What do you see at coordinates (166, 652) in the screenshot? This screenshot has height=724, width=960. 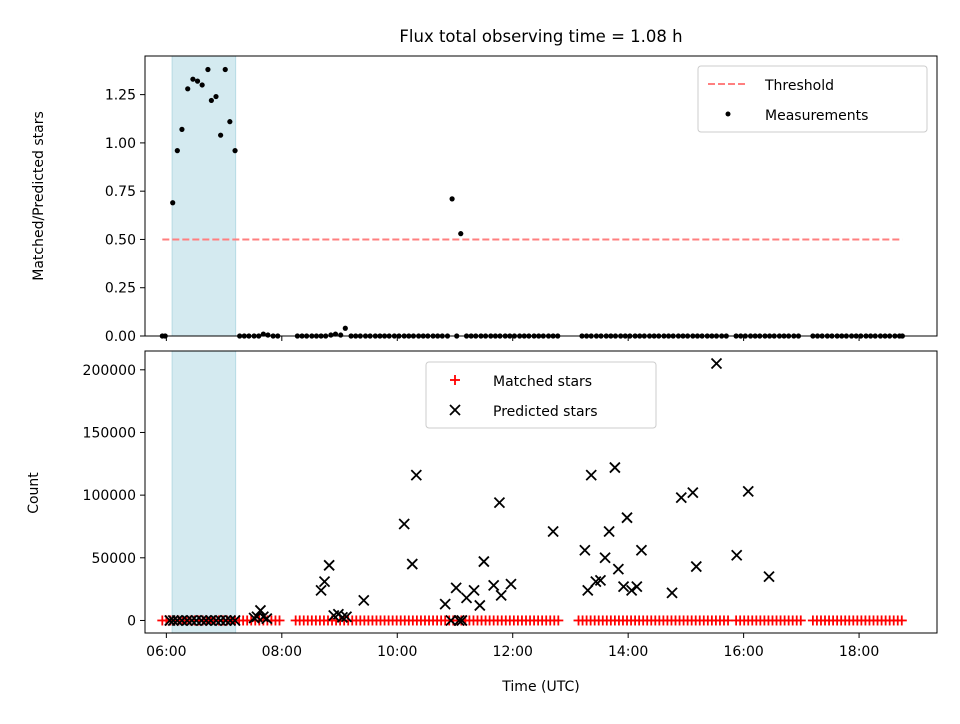 I see `bottom-x-tick-label: 06:00` at bounding box center [166, 652].